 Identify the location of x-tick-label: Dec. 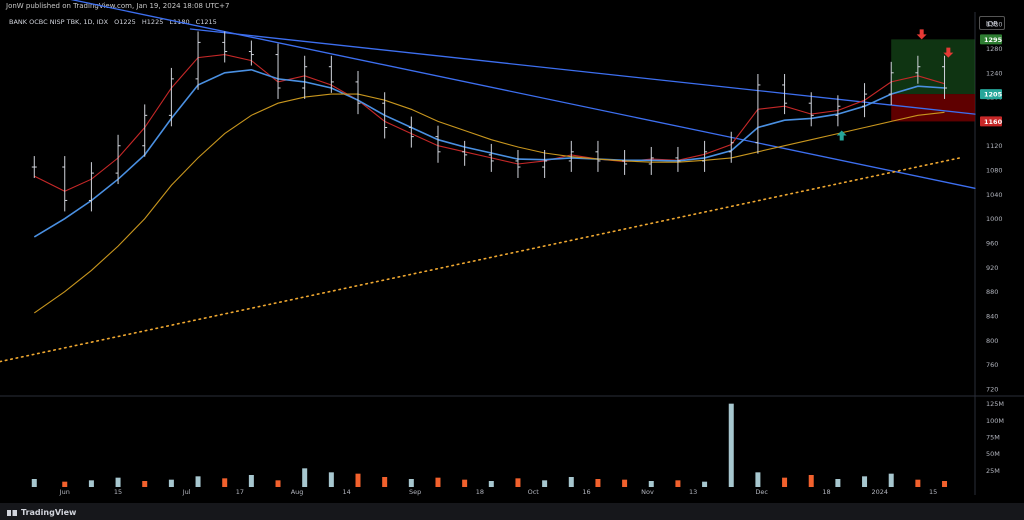
(761, 492).